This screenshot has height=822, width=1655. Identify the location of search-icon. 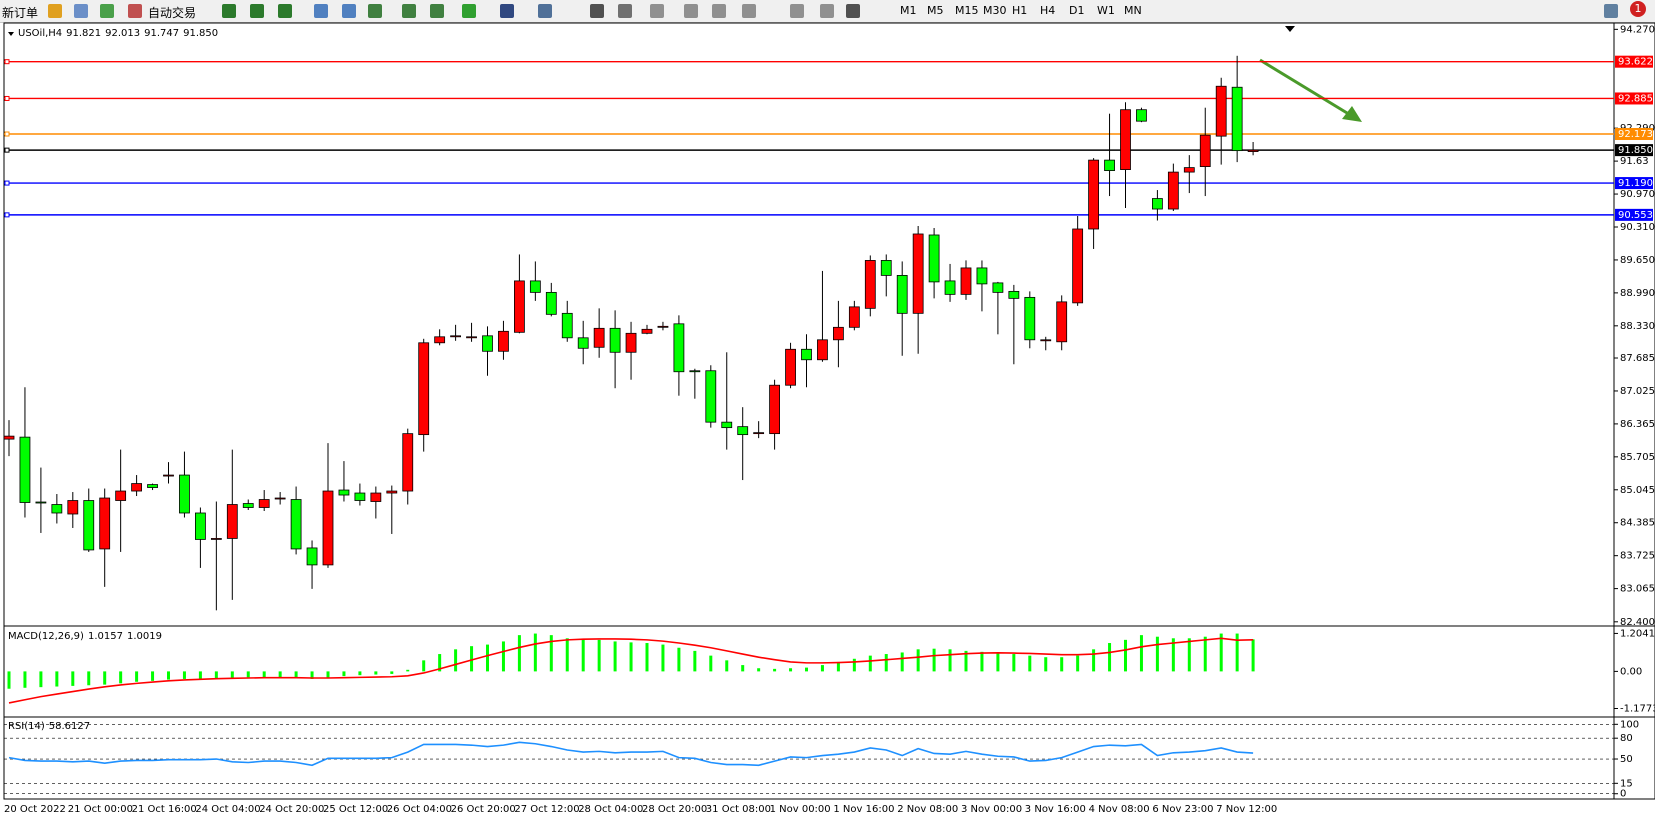
(1611, 11).